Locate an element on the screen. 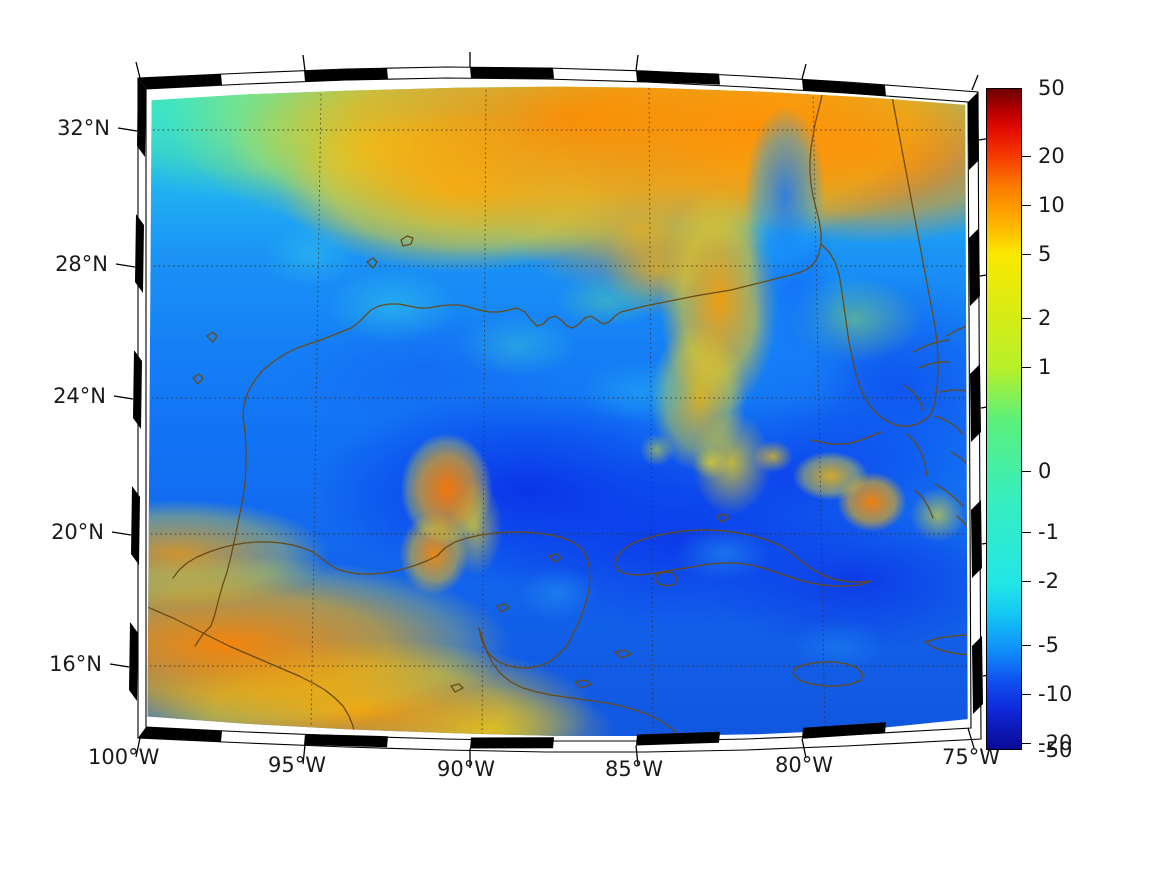  x-axis-tick-label: 95°W is located at coordinates (297, 765).